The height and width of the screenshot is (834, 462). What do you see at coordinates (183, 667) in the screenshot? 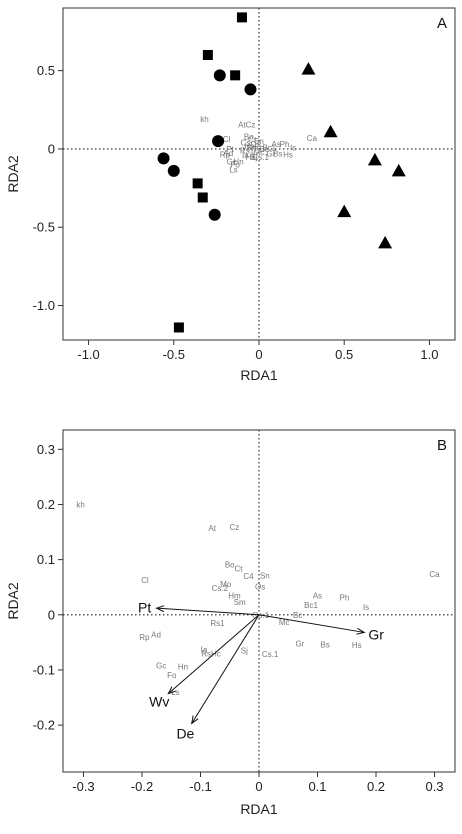
I see `species-label: Hn` at bounding box center [183, 667].